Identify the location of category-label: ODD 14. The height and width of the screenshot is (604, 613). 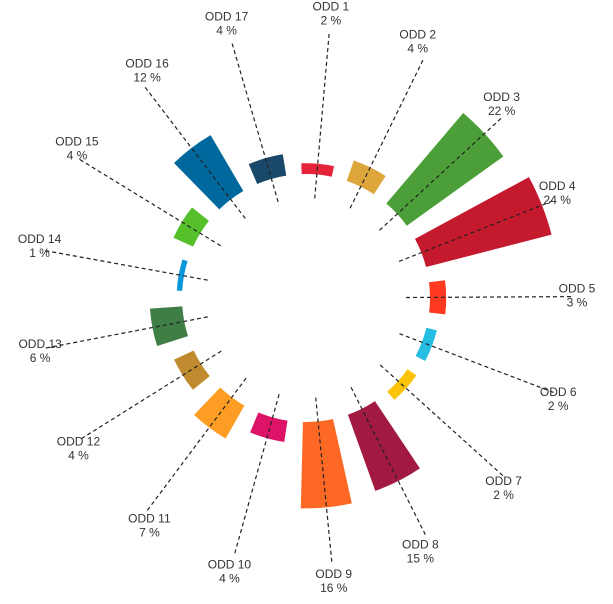
(40, 239).